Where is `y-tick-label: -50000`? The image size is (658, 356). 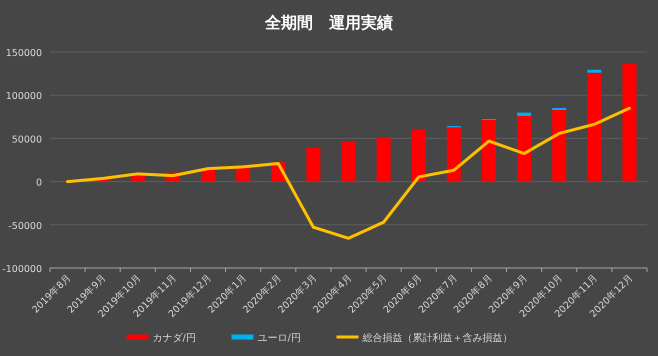 y-tick-label: -50000 is located at coordinates (25, 226).